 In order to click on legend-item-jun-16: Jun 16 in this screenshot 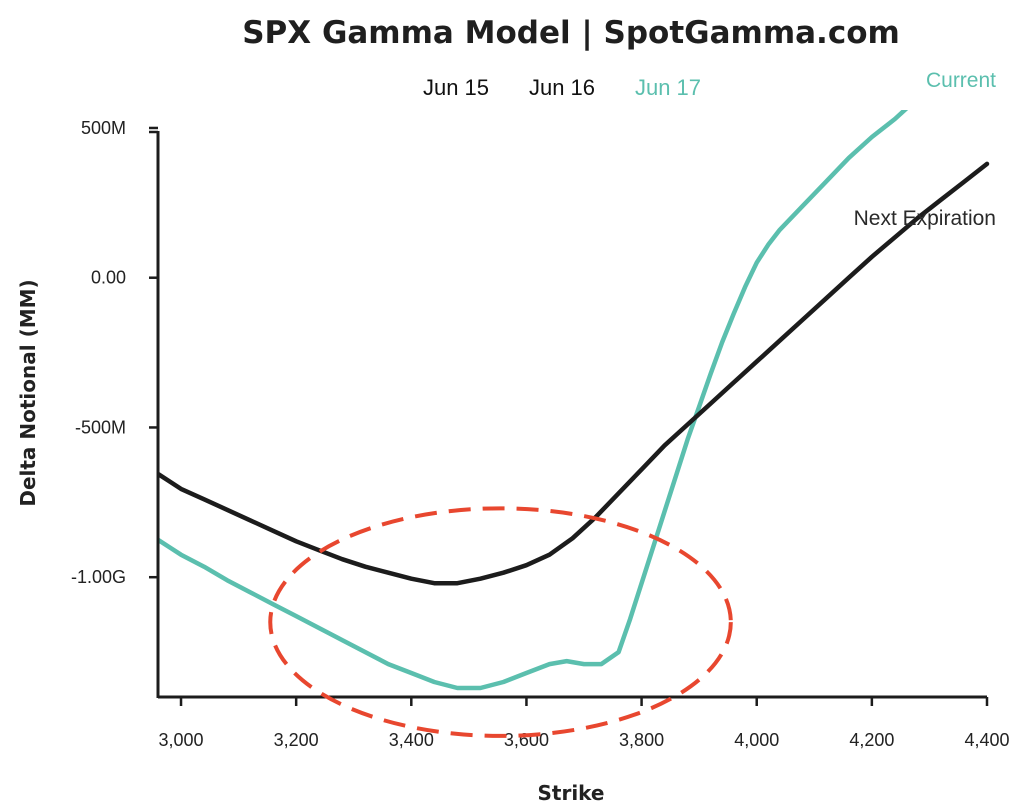, I will do `click(562, 87)`.